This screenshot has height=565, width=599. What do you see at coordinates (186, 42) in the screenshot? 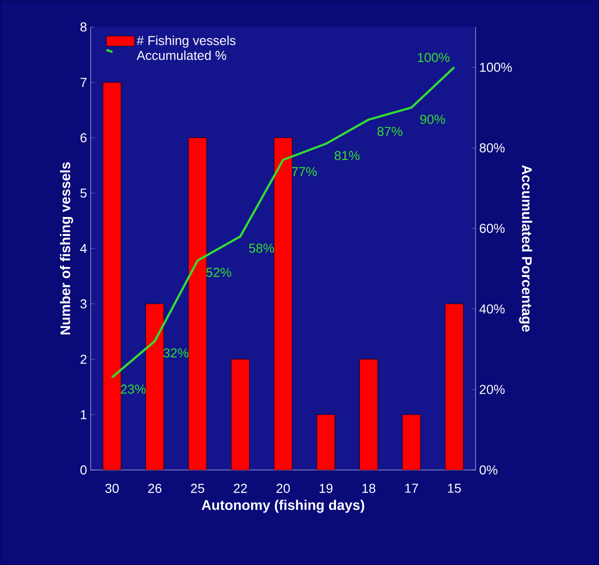
I see `legend-label: # Fishing vessels` at bounding box center [186, 42].